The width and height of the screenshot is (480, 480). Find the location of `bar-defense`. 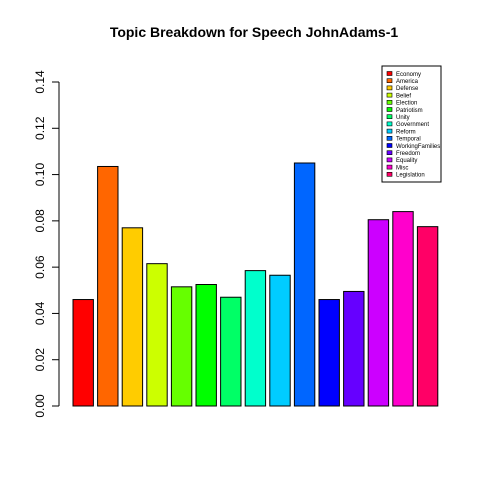

bar-defense is located at coordinates (132, 317).